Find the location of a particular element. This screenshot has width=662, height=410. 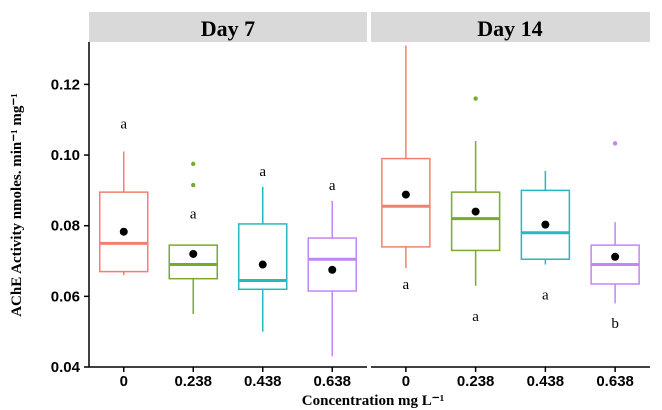

box-day14-0.638: b is located at coordinates (615, 236).